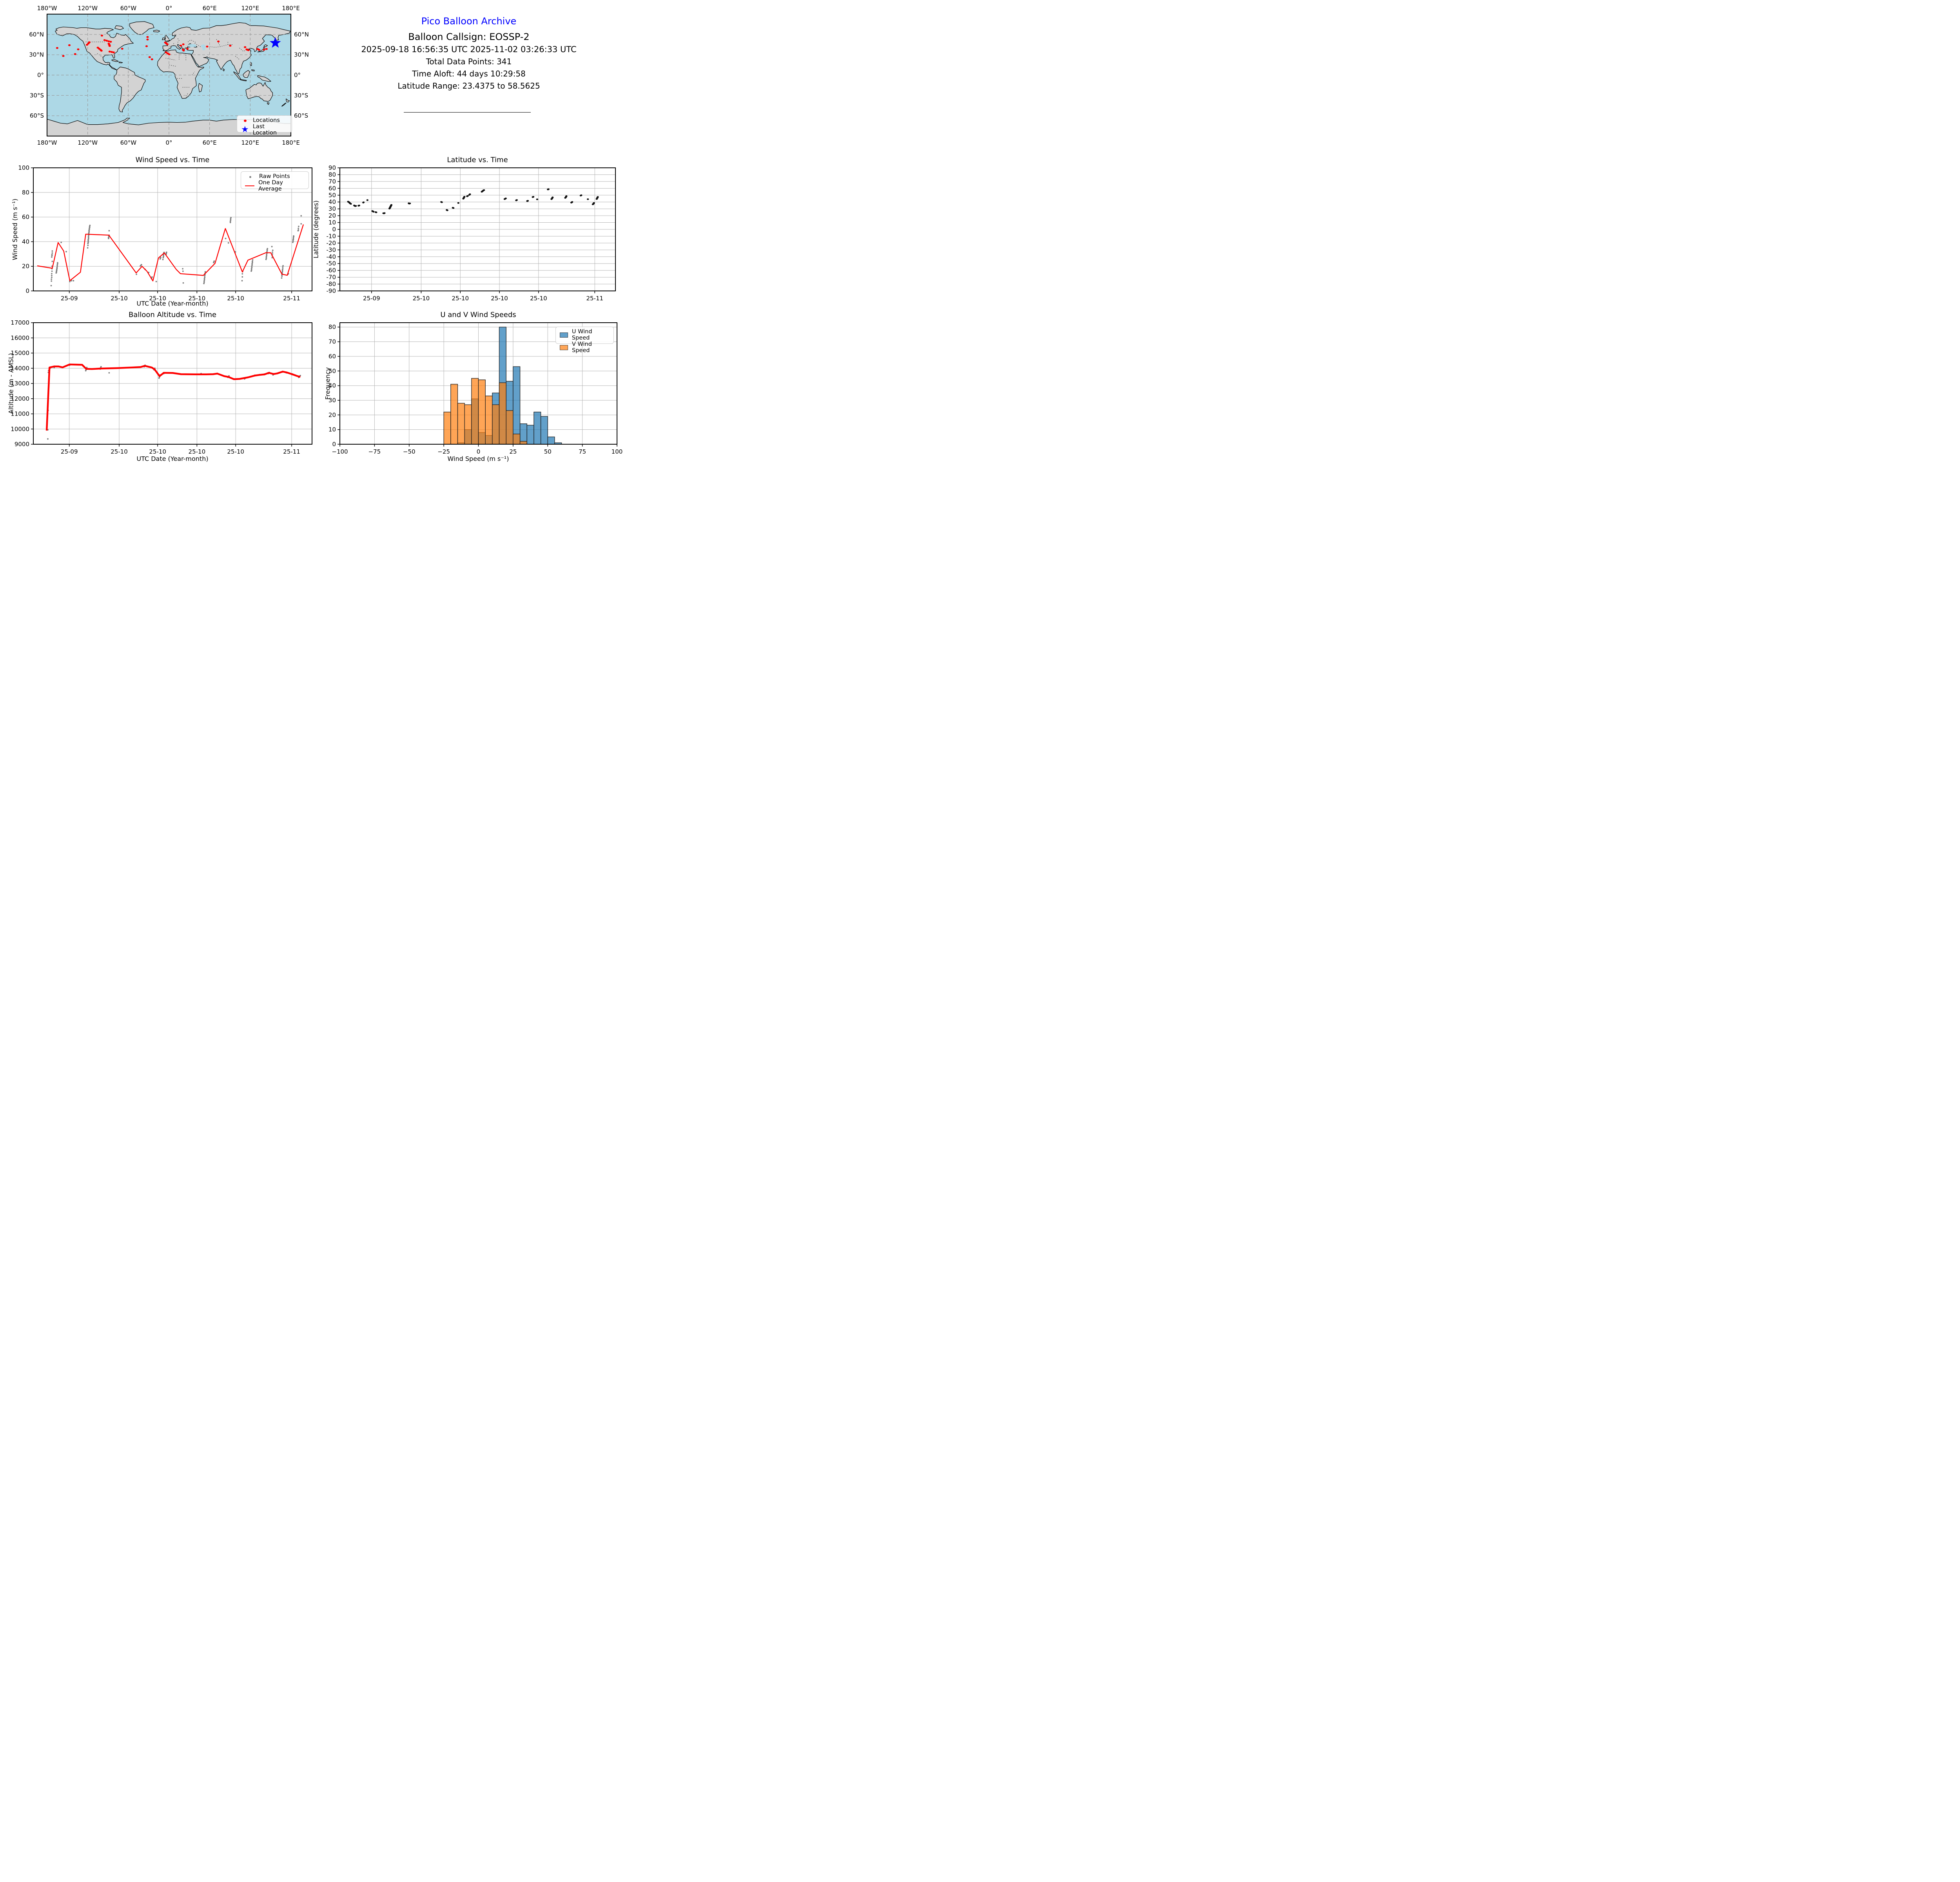 This screenshot has height=1882, width=1960. Describe the element at coordinates (162, 47) in the screenshot. I see `location-dots` at that location.